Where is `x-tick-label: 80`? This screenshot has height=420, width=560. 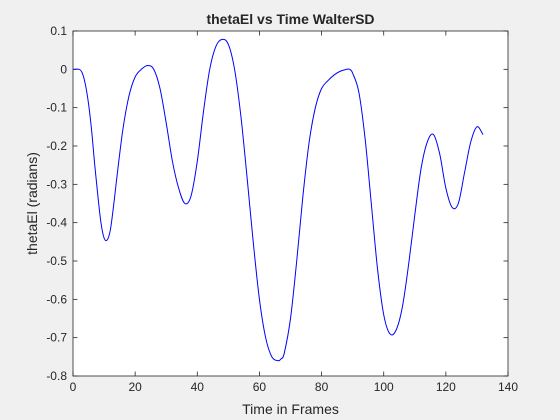
x-tick-label: 80 is located at coordinates (322, 387).